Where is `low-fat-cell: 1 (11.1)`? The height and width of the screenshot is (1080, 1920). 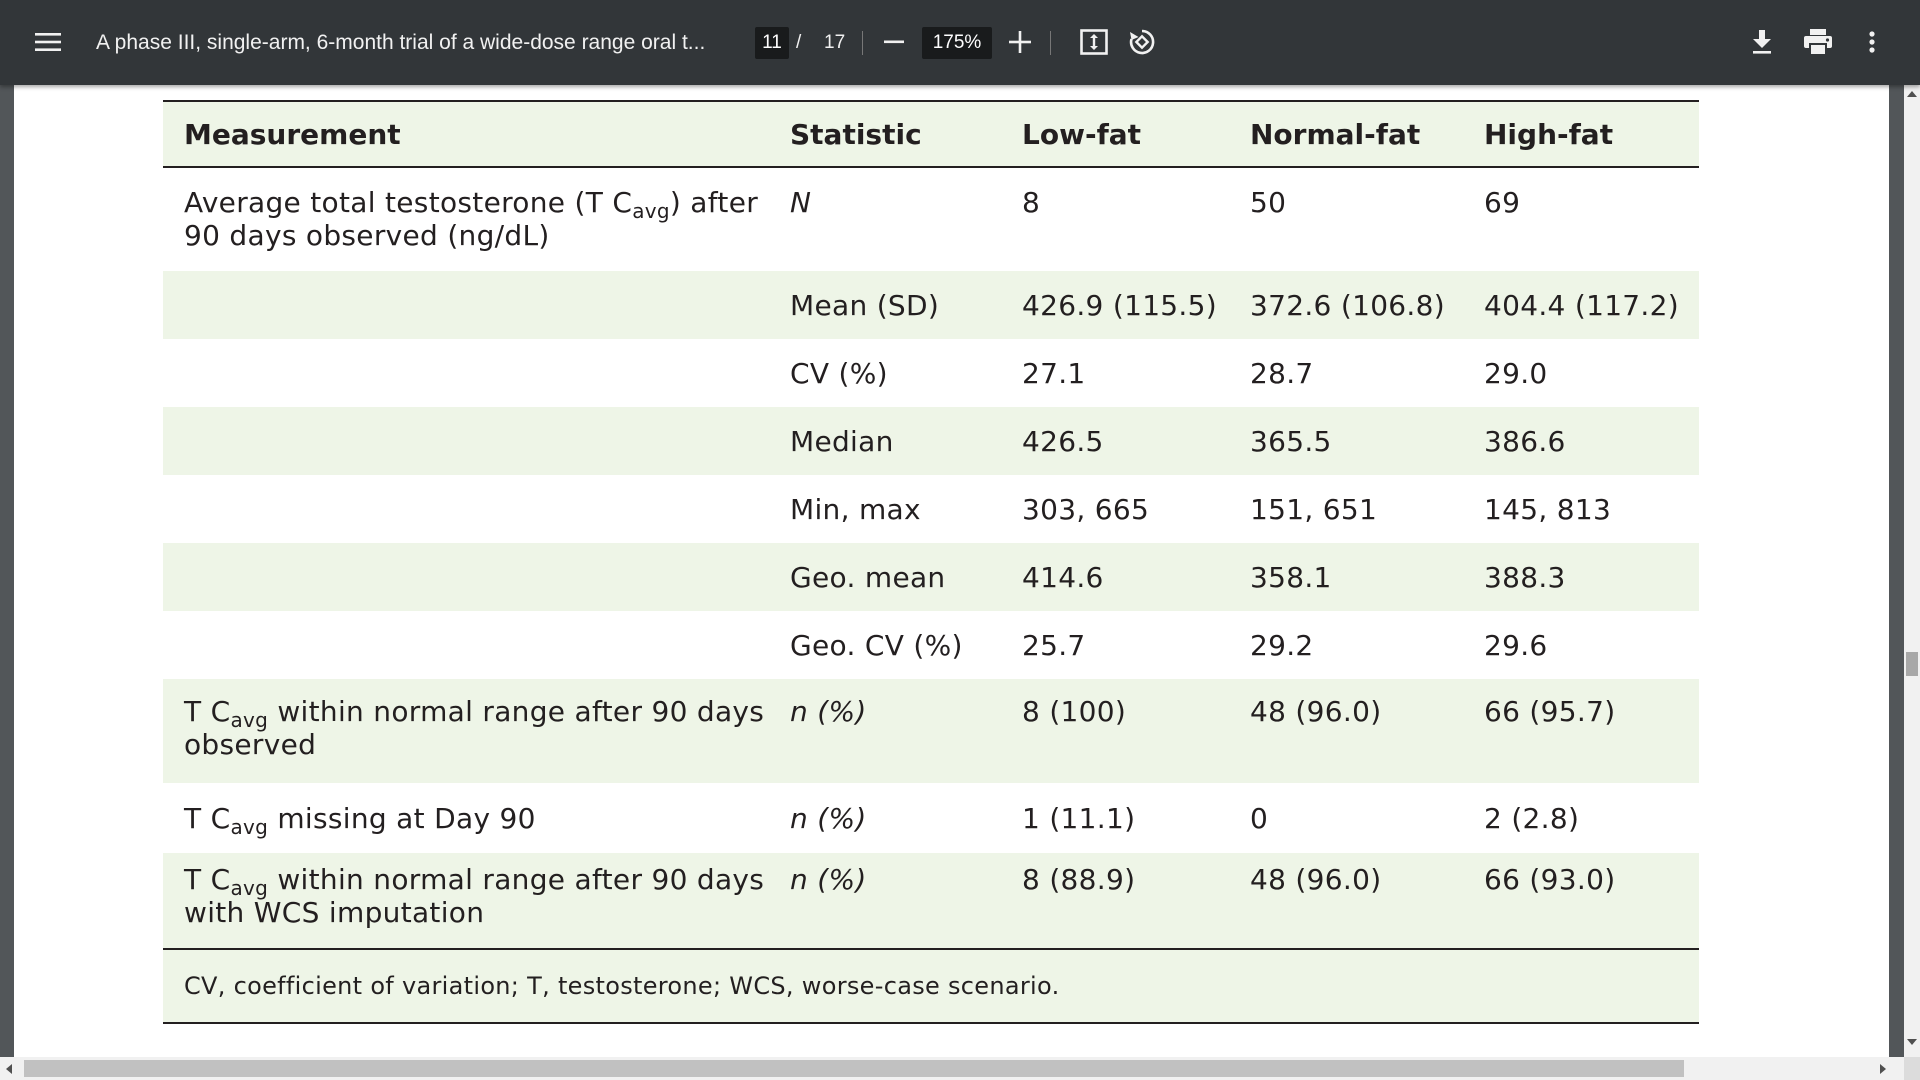 low-fat-cell: 1 (11.1) is located at coordinates (1079, 818).